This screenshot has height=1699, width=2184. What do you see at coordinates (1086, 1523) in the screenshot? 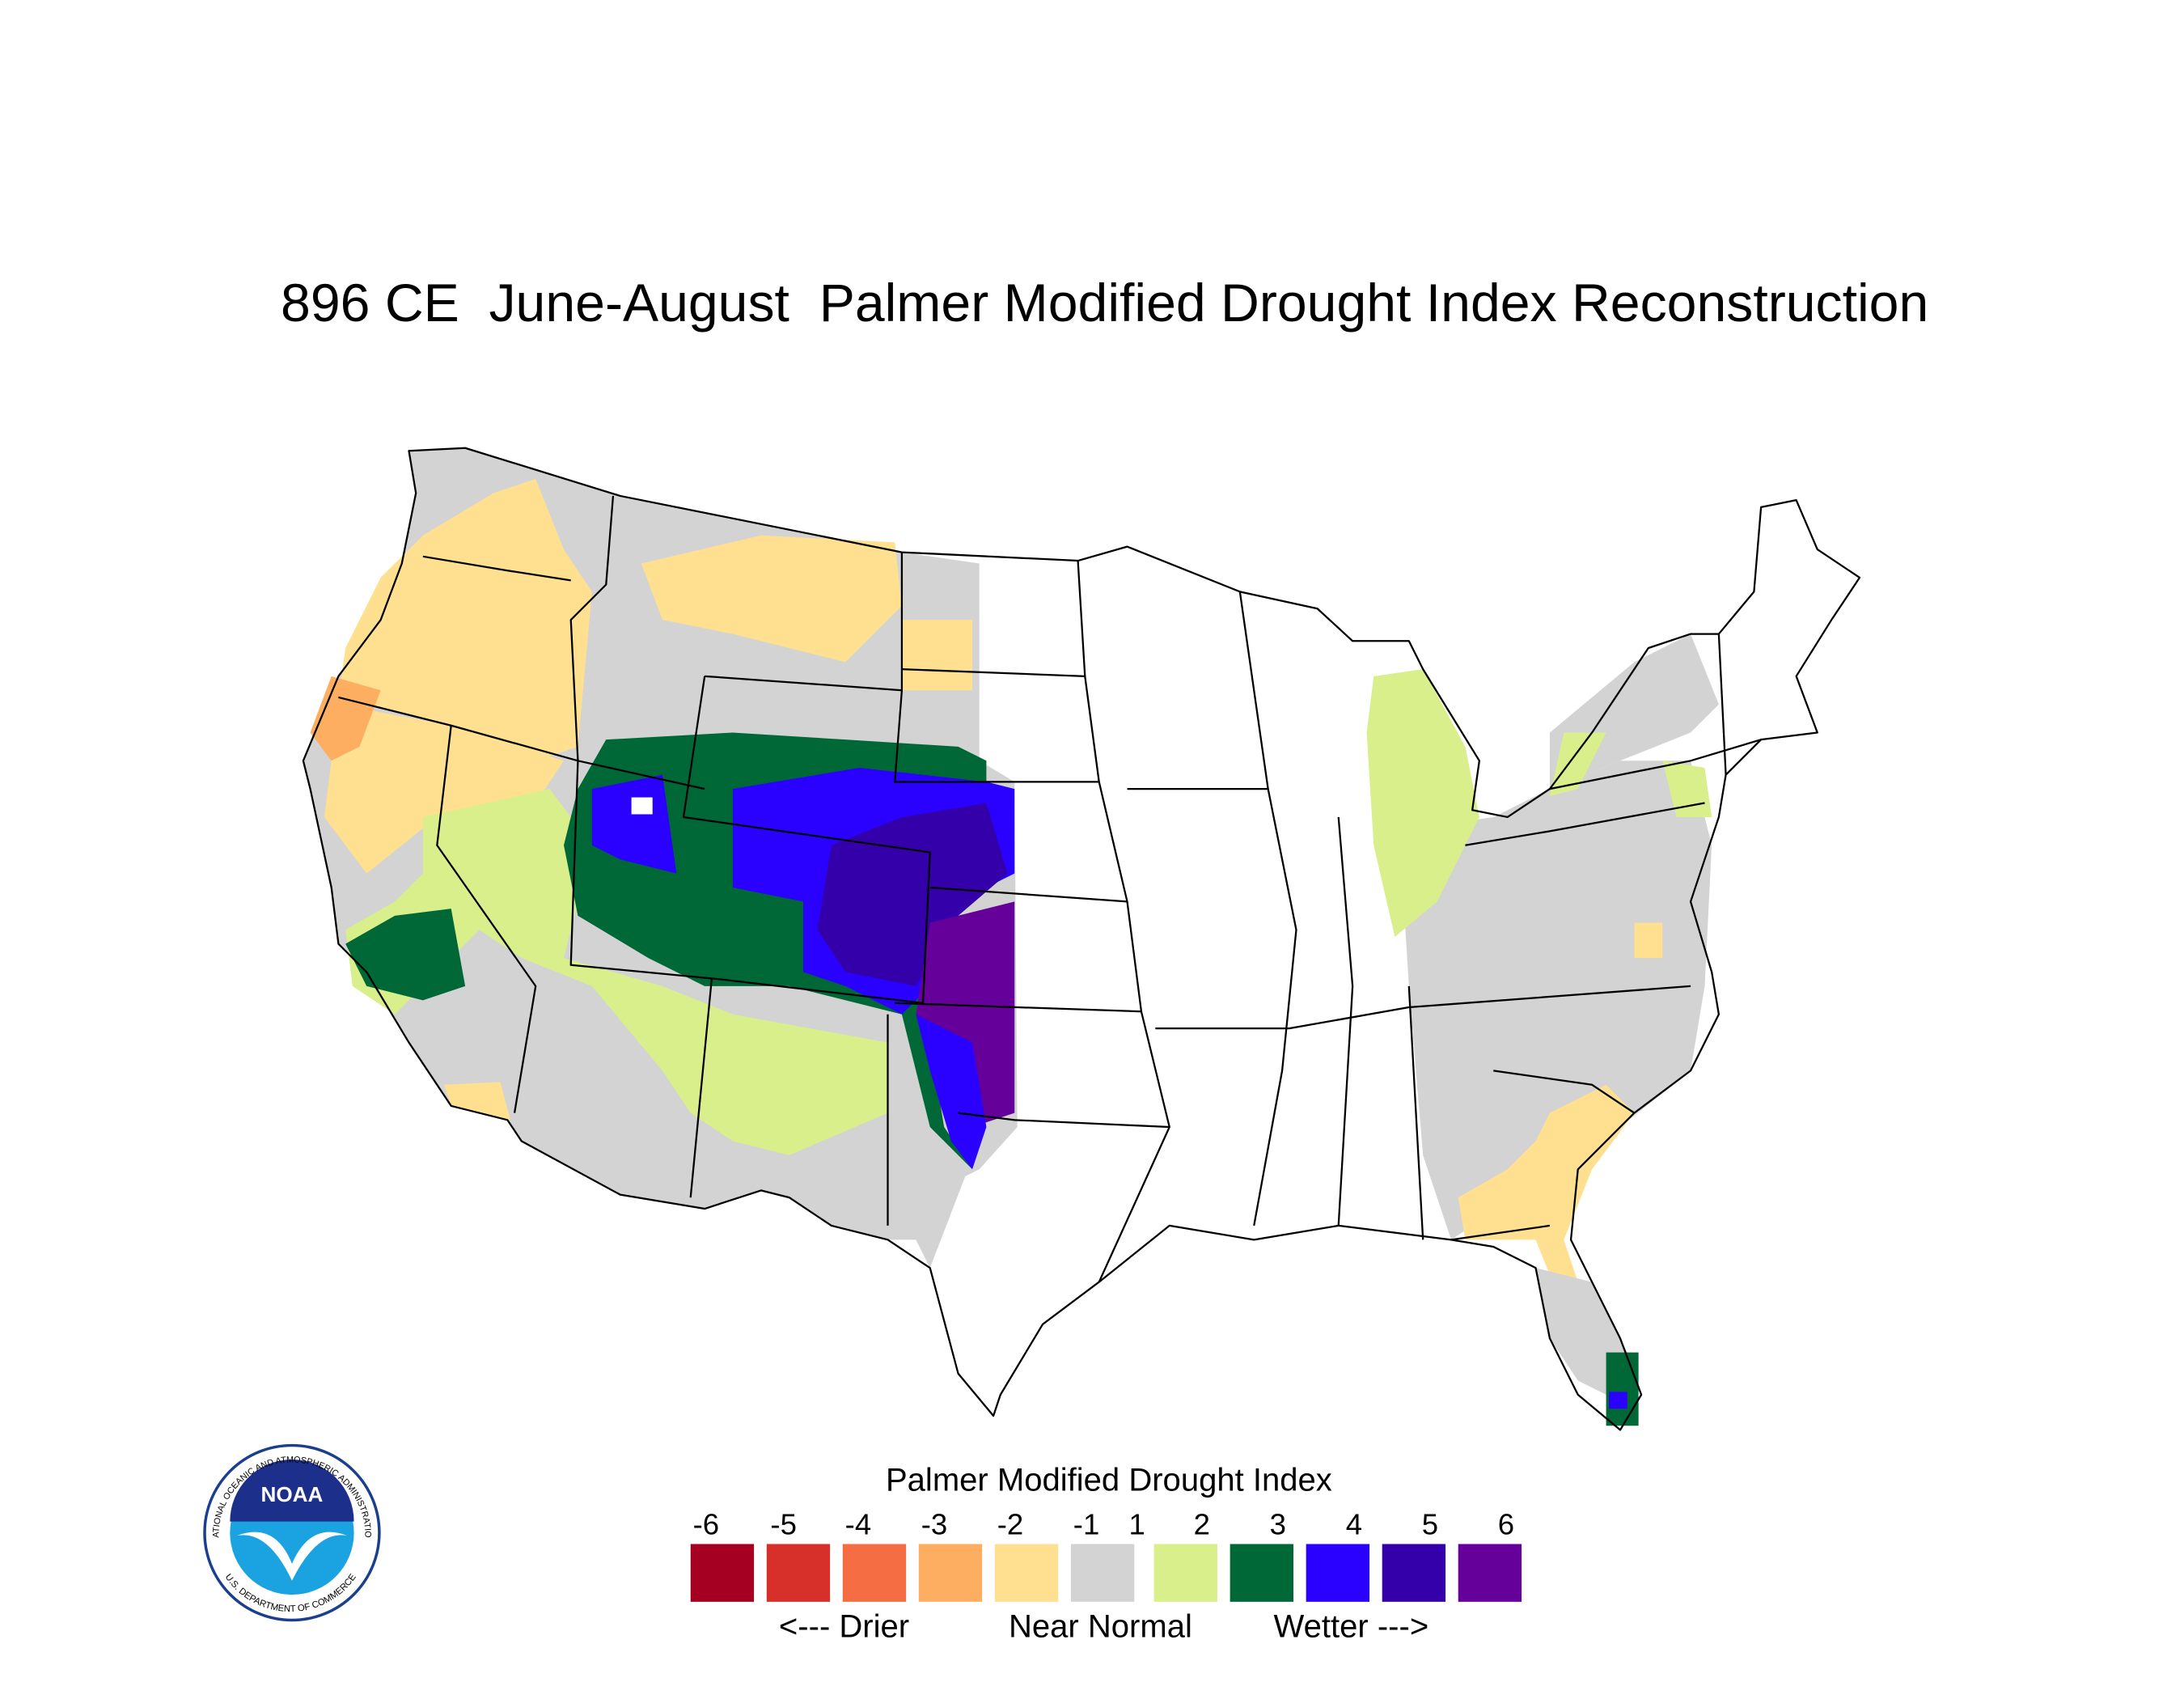
I see `legend-tick-label: -1` at bounding box center [1086, 1523].